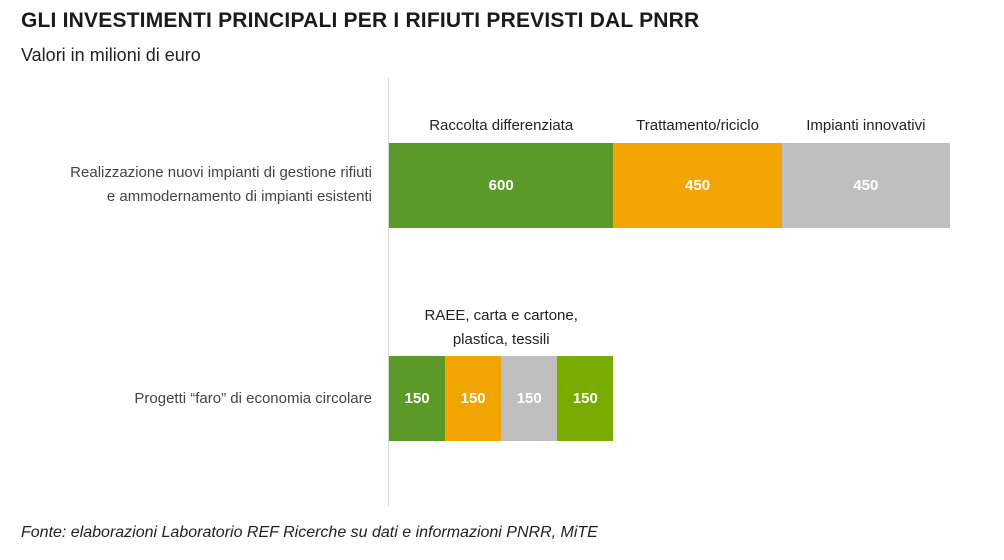 This screenshot has width=1004, height=560. What do you see at coordinates (111, 55) in the screenshot?
I see `chart-subtitle: Valori in milioni di euro` at bounding box center [111, 55].